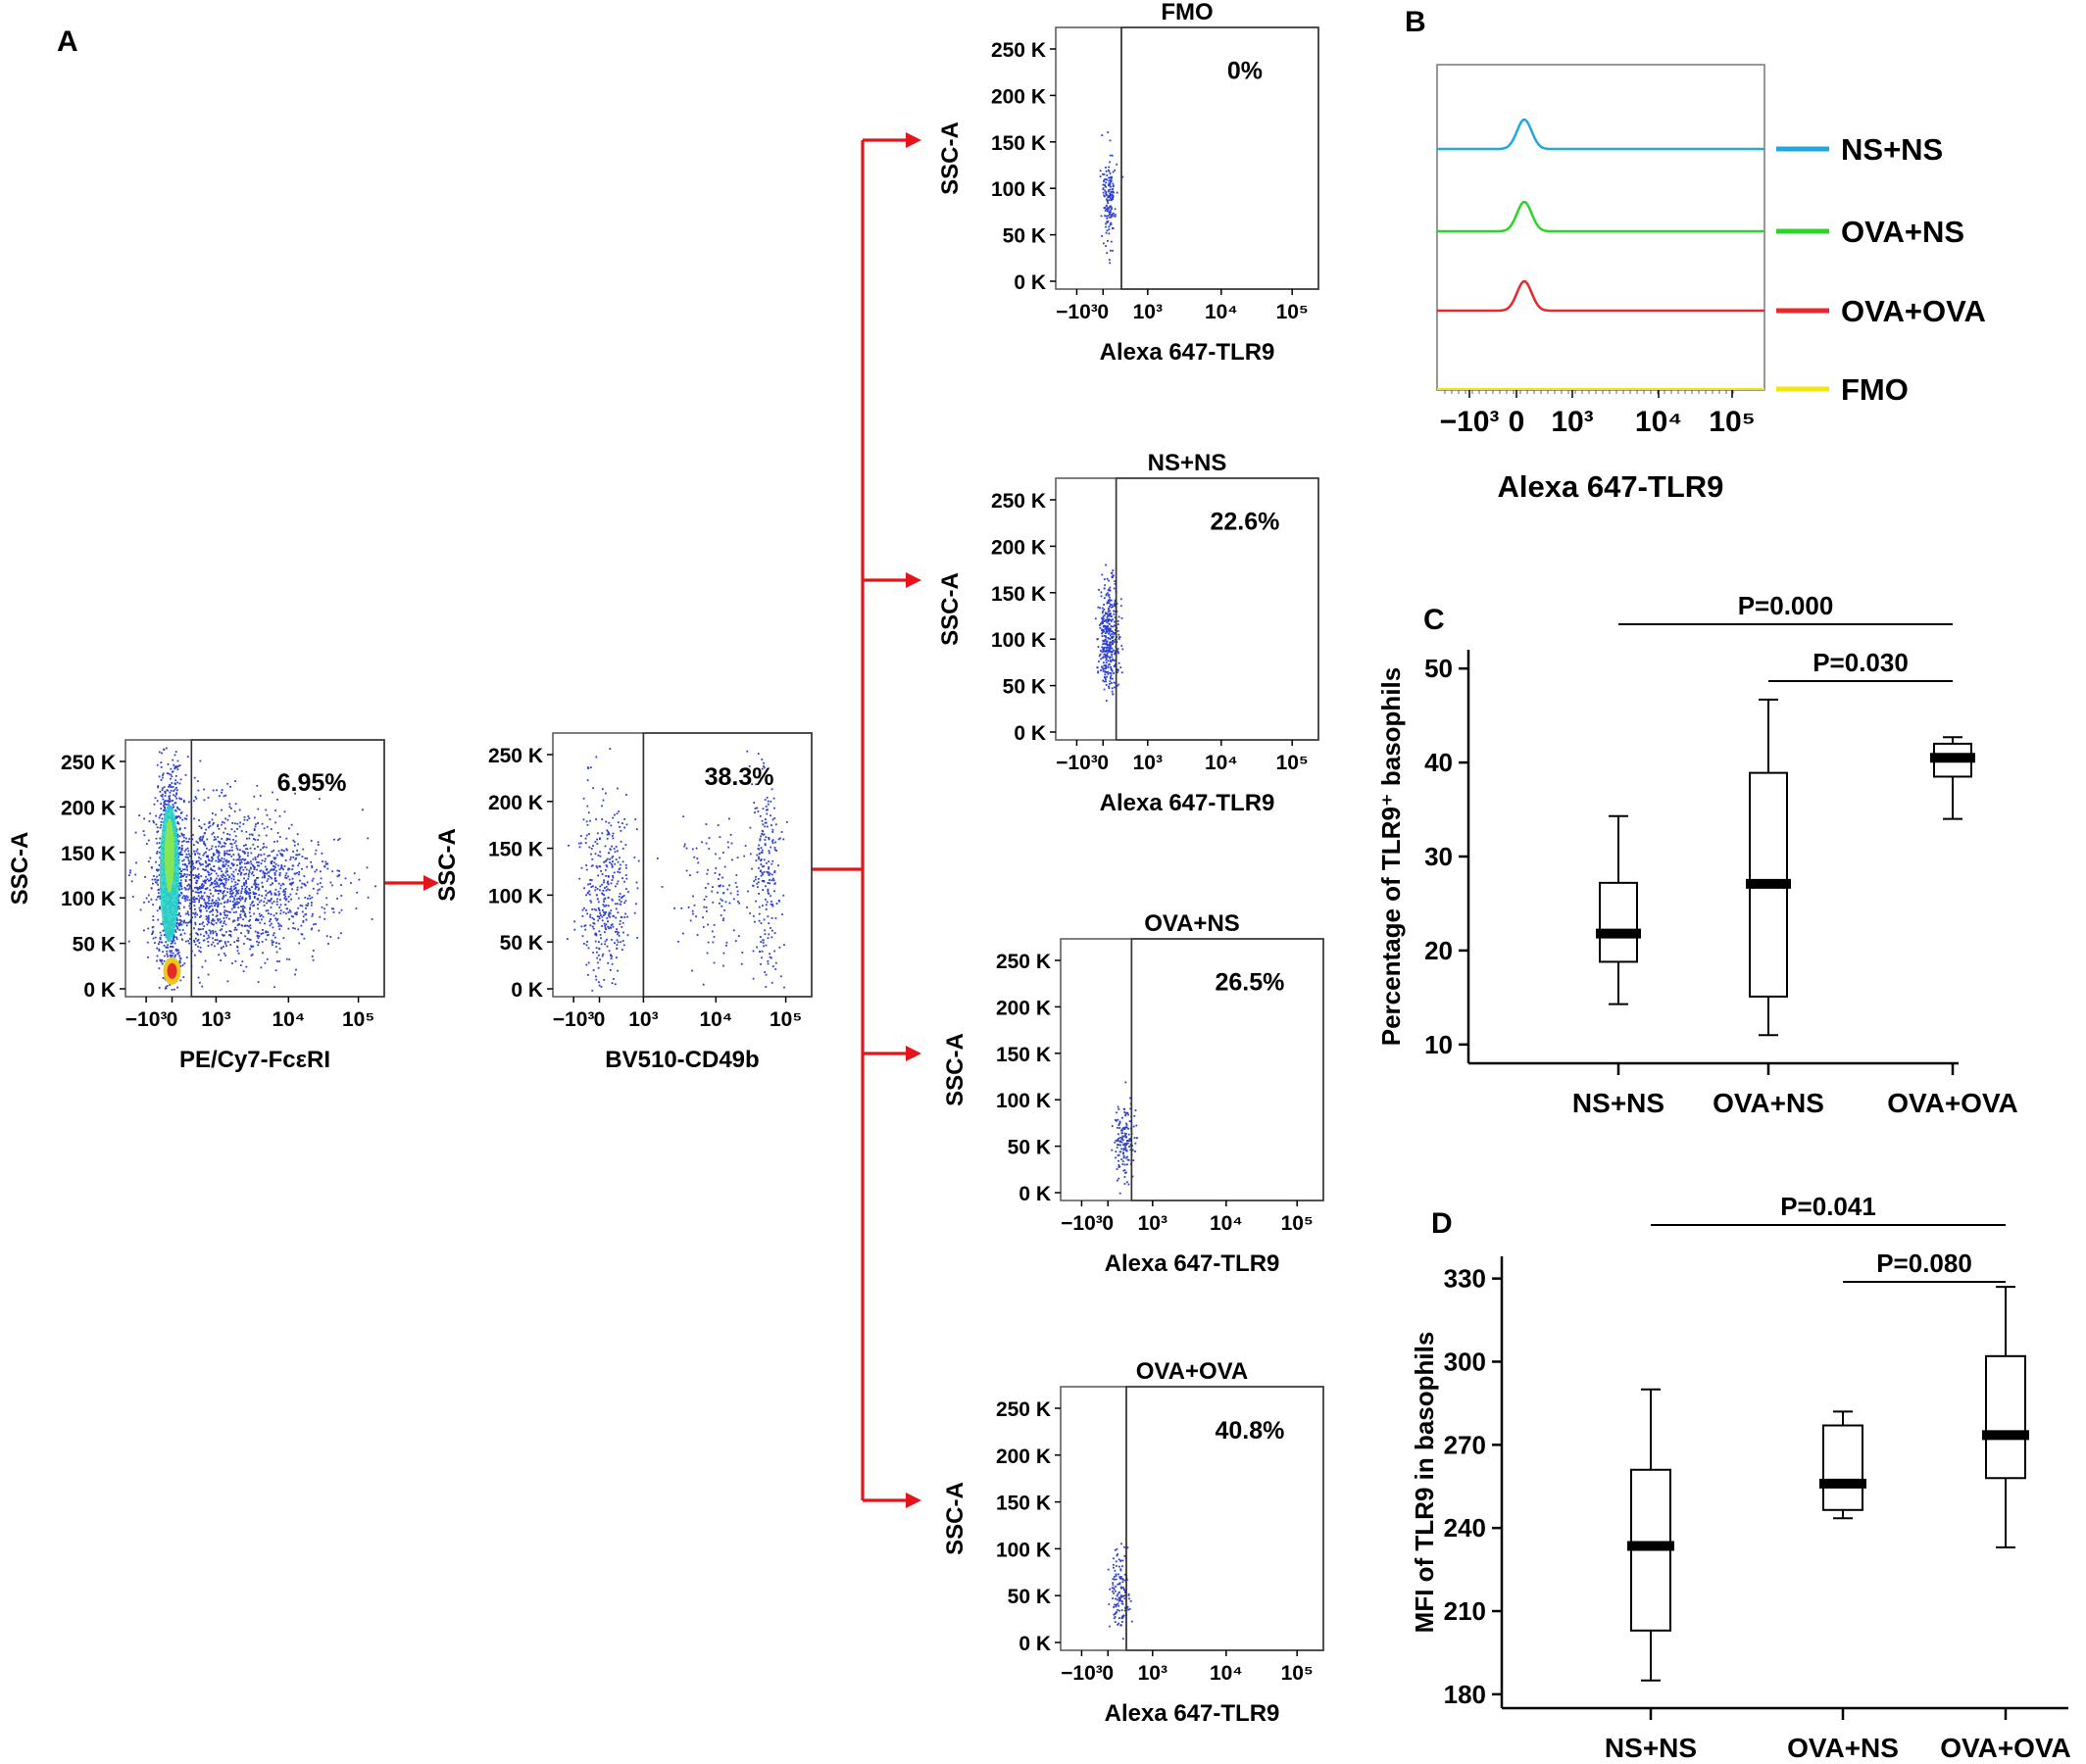 The image size is (2086, 1764). Describe the element at coordinates (1659, 422) in the screenshot. I see `histogram-x-tick: 10⁴` at that location.